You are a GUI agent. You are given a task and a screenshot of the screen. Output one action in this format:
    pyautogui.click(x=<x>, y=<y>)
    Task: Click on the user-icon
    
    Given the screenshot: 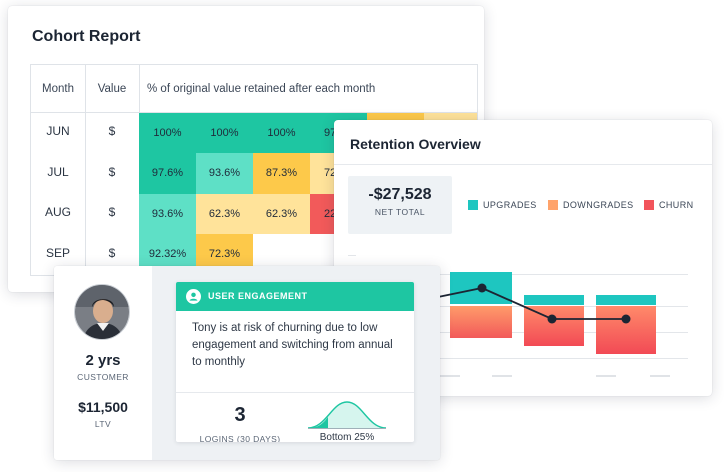 What is the action you would take?
    pyautogui.click(x=193, y=296)
    